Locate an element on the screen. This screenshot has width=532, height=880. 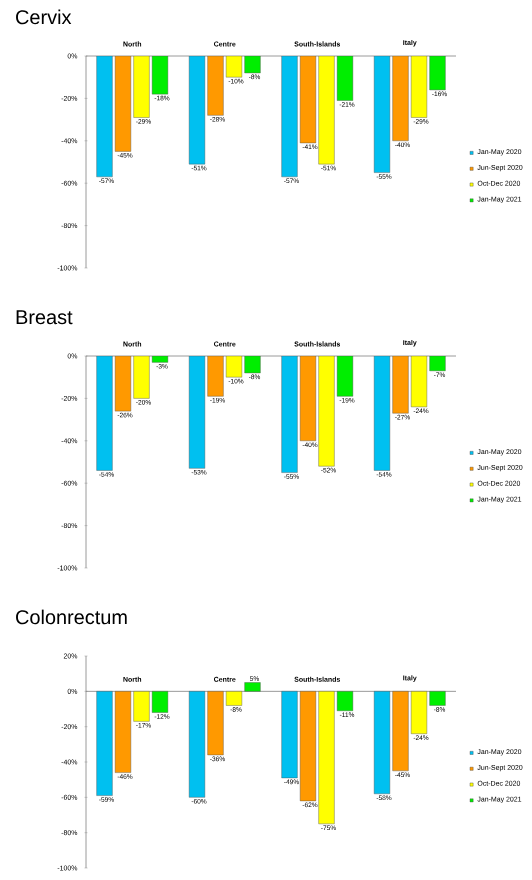
chart-title: Cervix is located at coordinates (44, 17).